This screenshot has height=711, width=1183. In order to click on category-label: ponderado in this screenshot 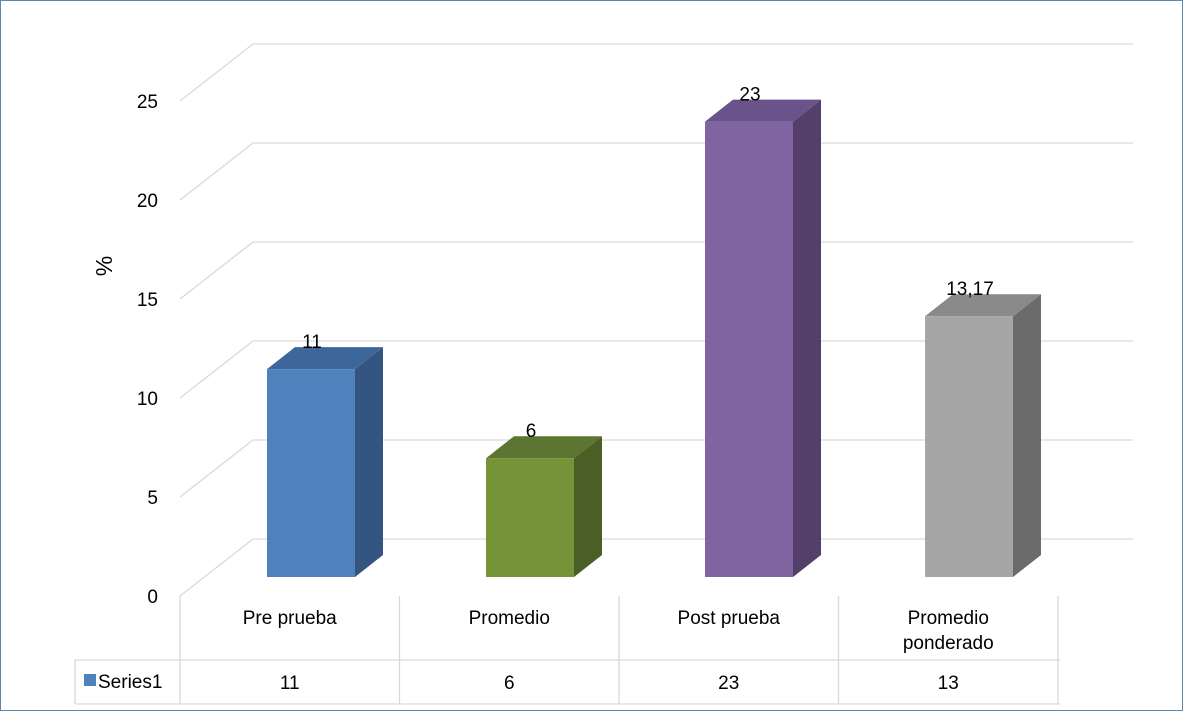, I will do `click(948, 643)`.